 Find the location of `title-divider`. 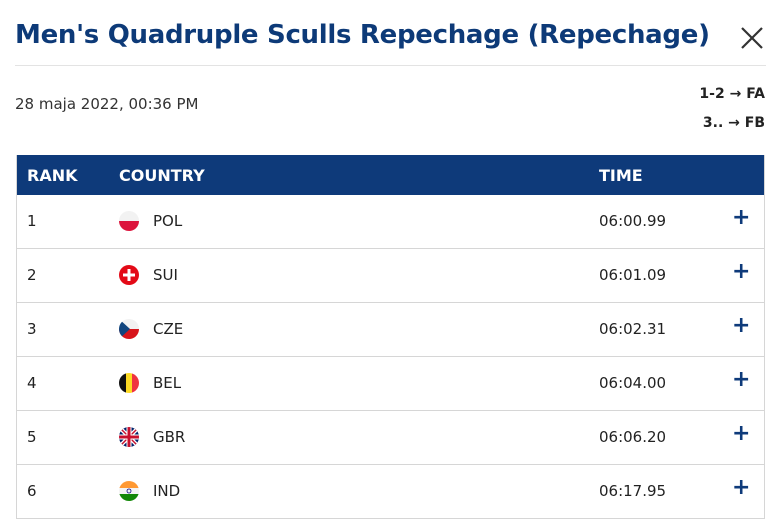

title-divider is located at coordinates (390, 65).